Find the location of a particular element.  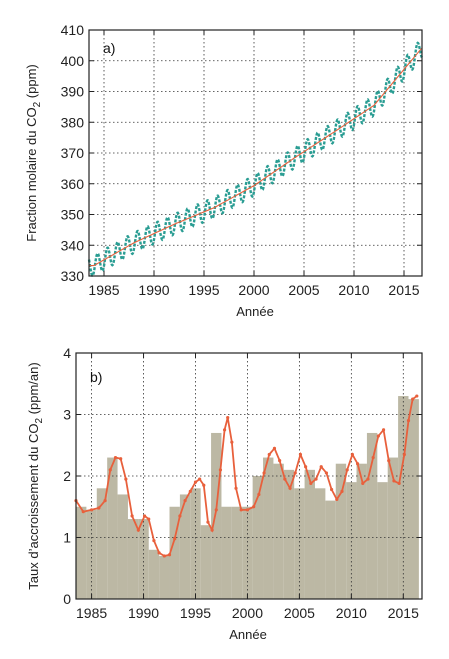

panel-a-xtick-label-1985: 1985 is located at coordinates (103, 290).